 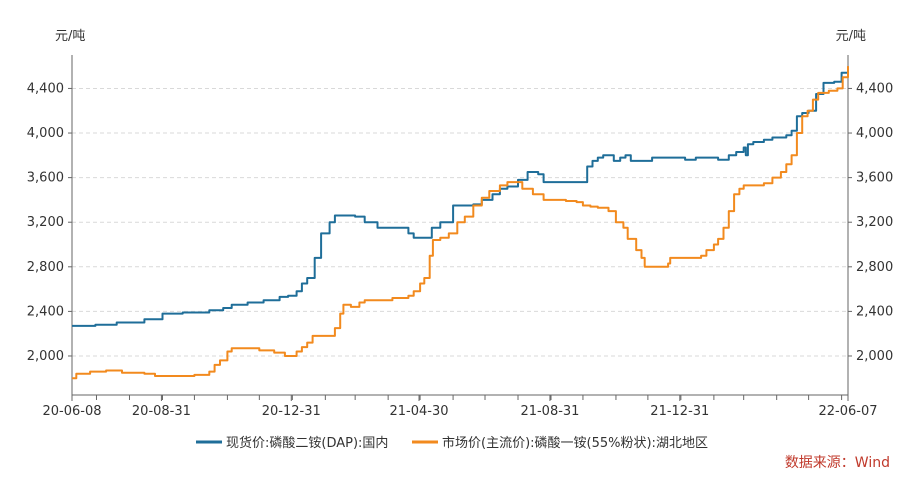 I want to click on y-tick-label-right: 2,400, so click(x=874, y=311).